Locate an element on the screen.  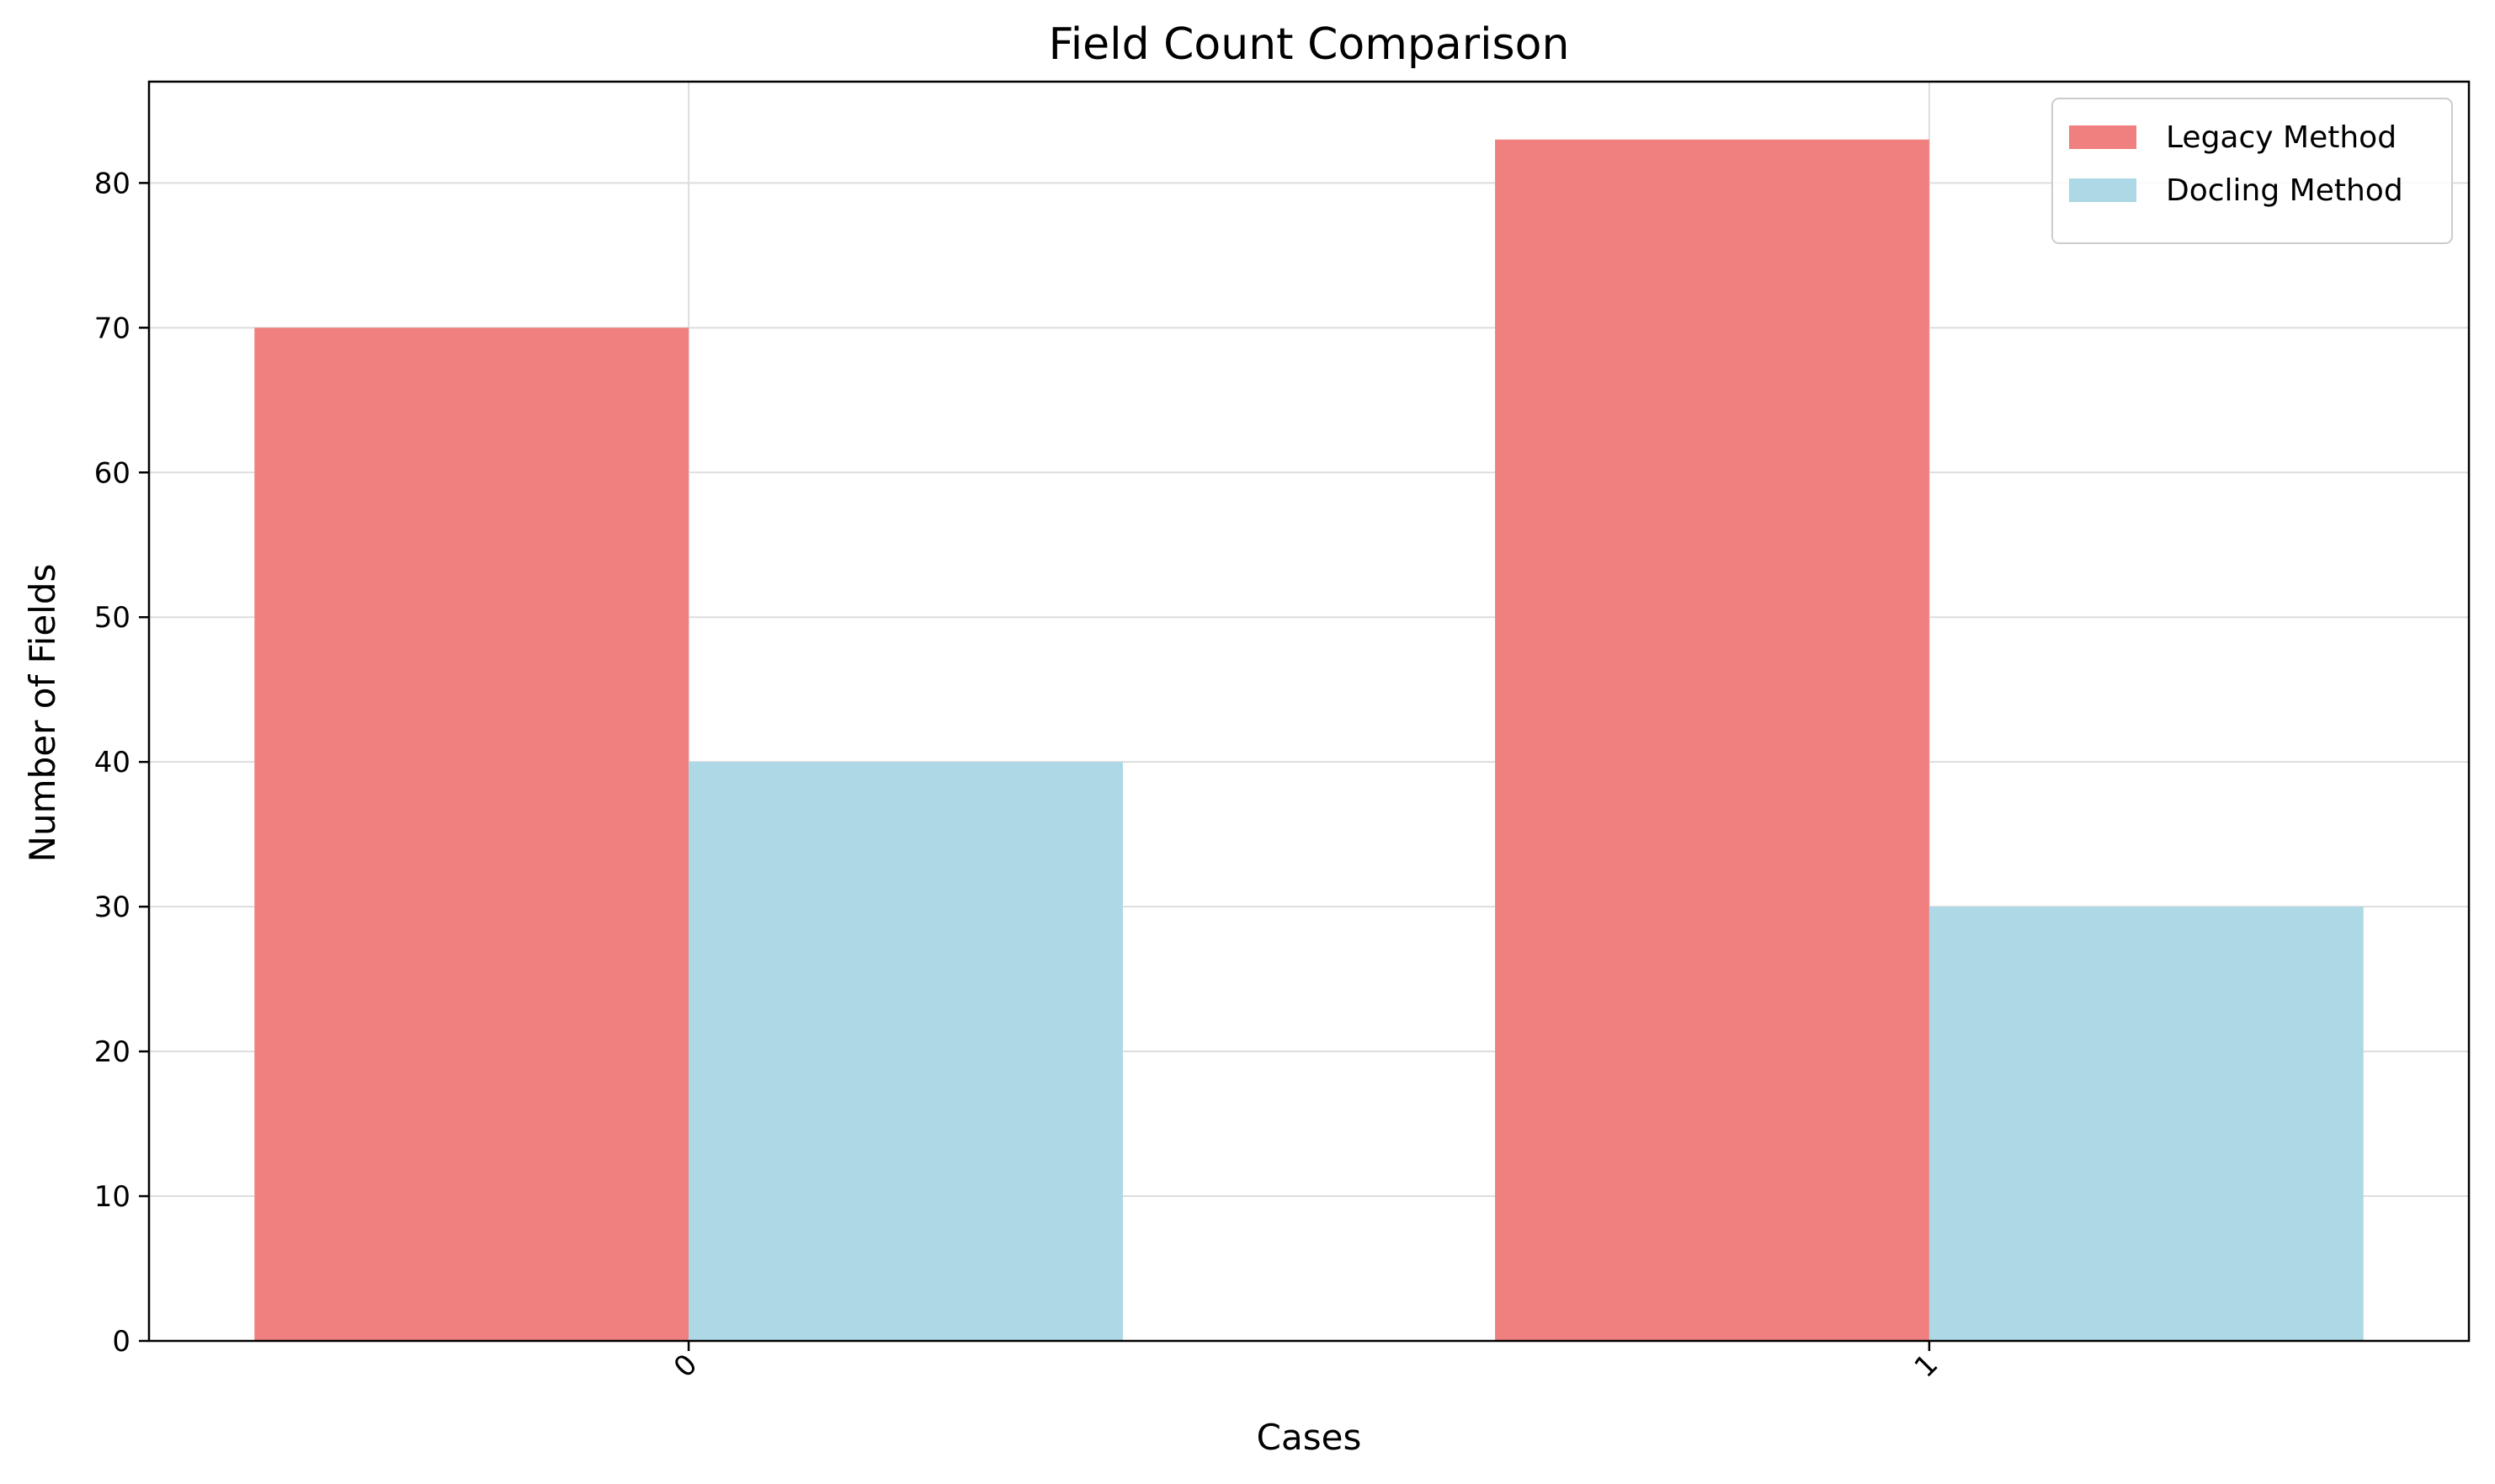
legend-label-docling-method: Docling Method is located at coordinates (2284, 190).